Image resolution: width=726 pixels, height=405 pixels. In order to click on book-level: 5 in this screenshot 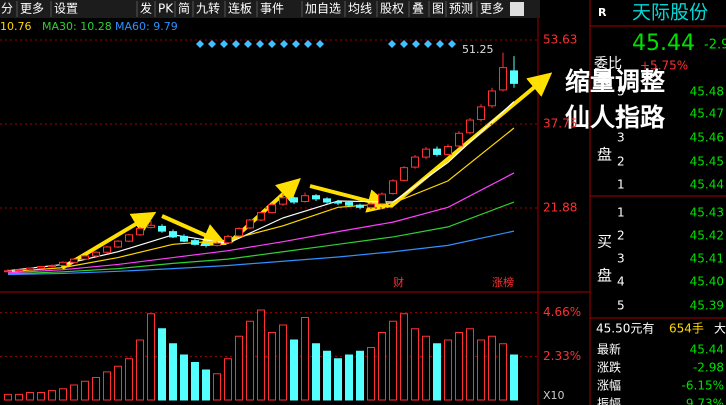, I will do `click(621, 306)`.